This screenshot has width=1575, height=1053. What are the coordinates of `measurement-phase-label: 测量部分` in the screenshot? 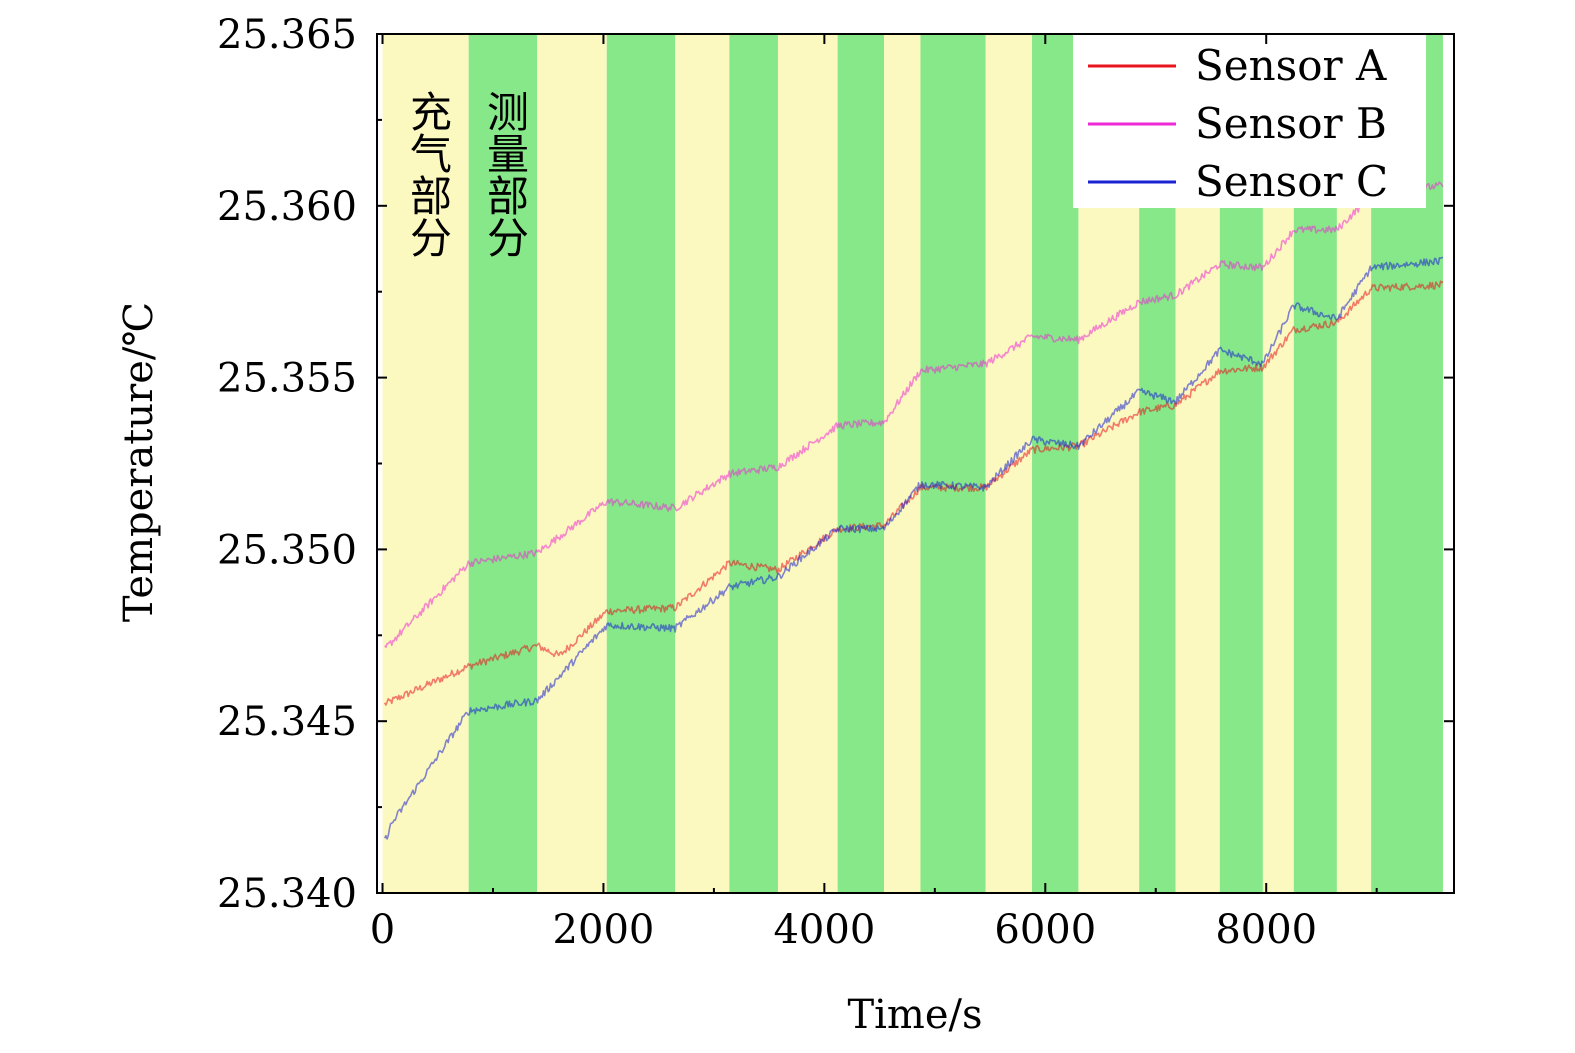 It's located at (505, 174).